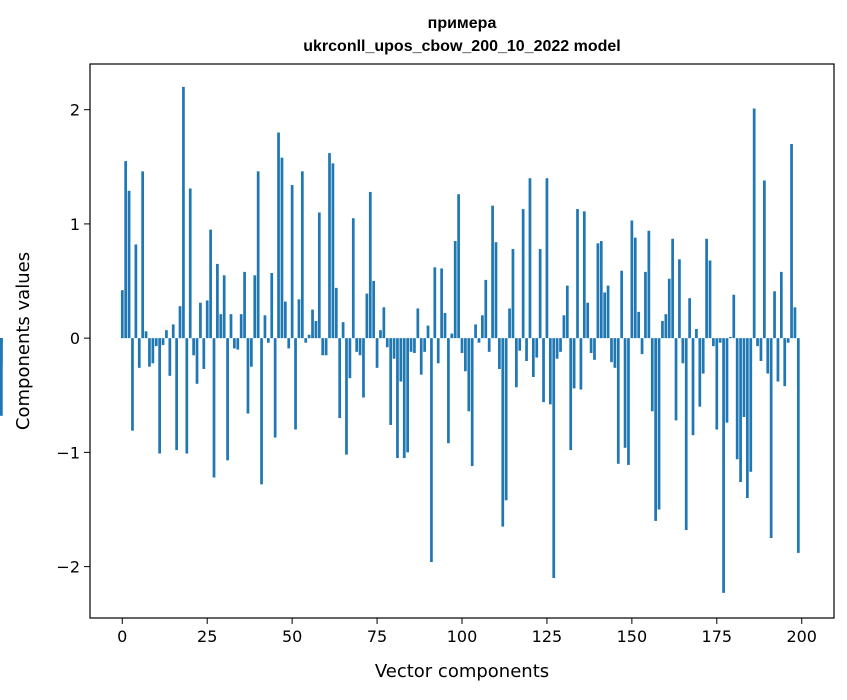 The height and width of the screenshot is (700, 847). Describe the element at coordinates (467, 632) in the screenshot. I see `x-axis-ticks: 0 25 50 75 100 125 150 175 200` at that location.